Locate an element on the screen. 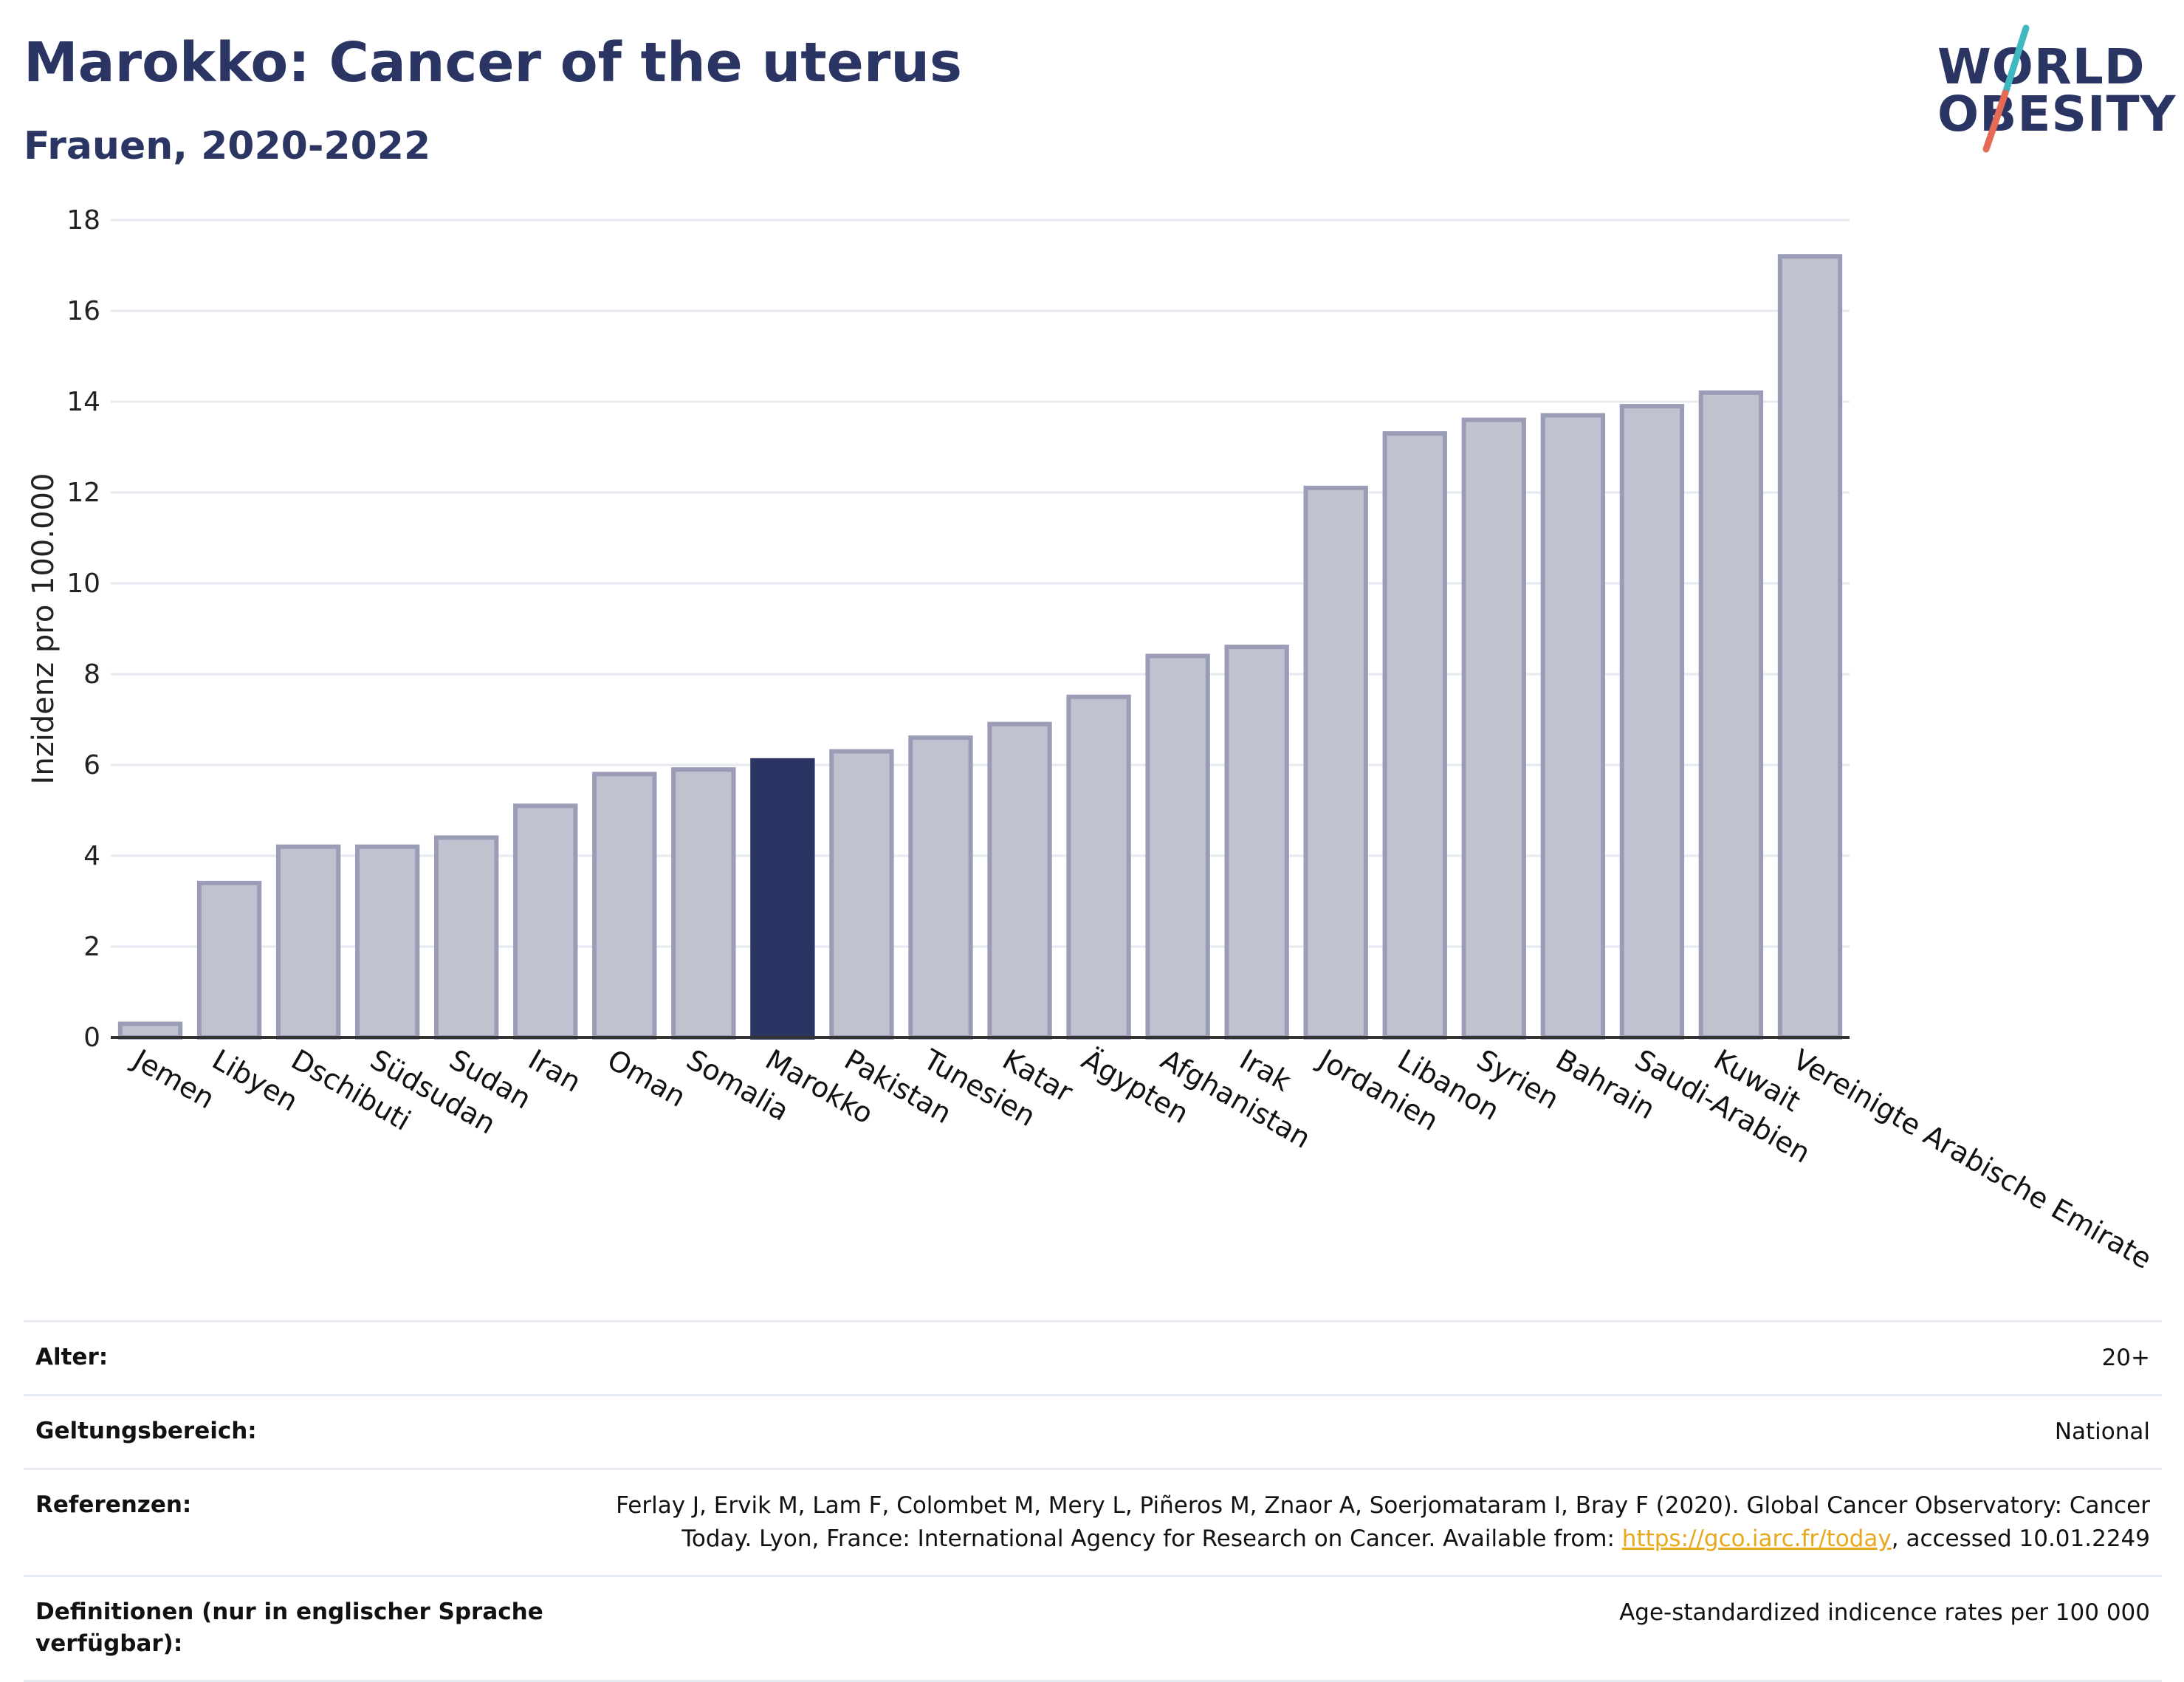 The width and height of the screenshot is (2184, 1682). x-tick-label: Vereinigte Arabische Emirate is located at coordinates (1973, 1159).